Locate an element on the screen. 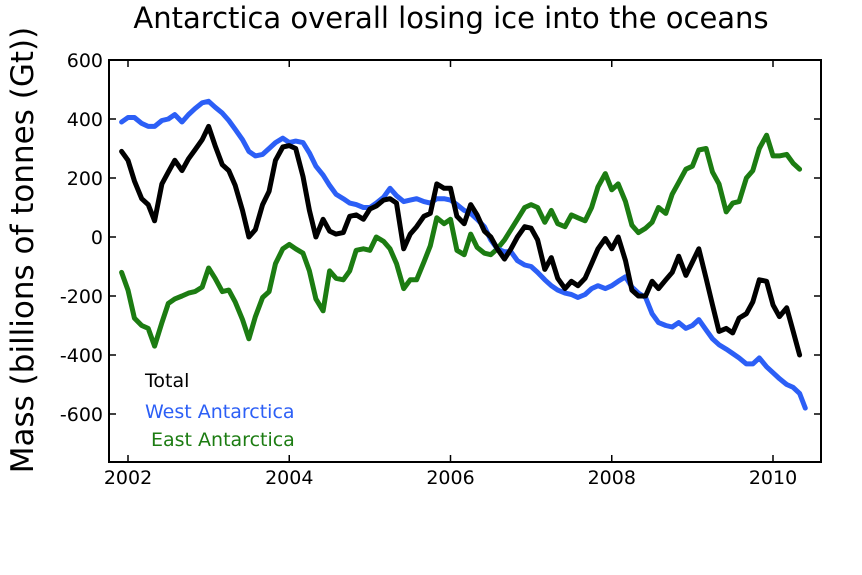  x-tick-label: 2006 is located at coordinates (450, 478).